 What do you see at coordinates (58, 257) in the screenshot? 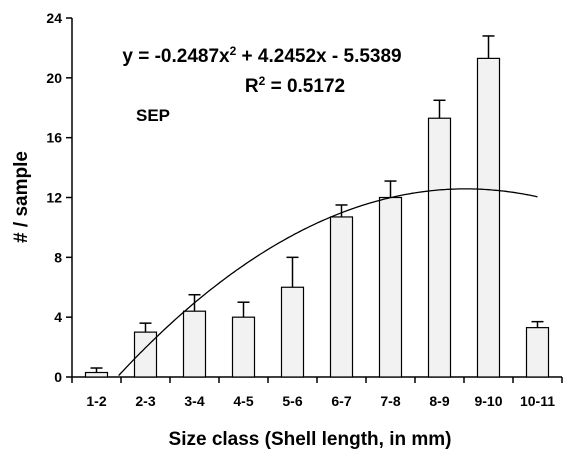
I see `y-tick-label: 8` at bounding box center [58, 257].